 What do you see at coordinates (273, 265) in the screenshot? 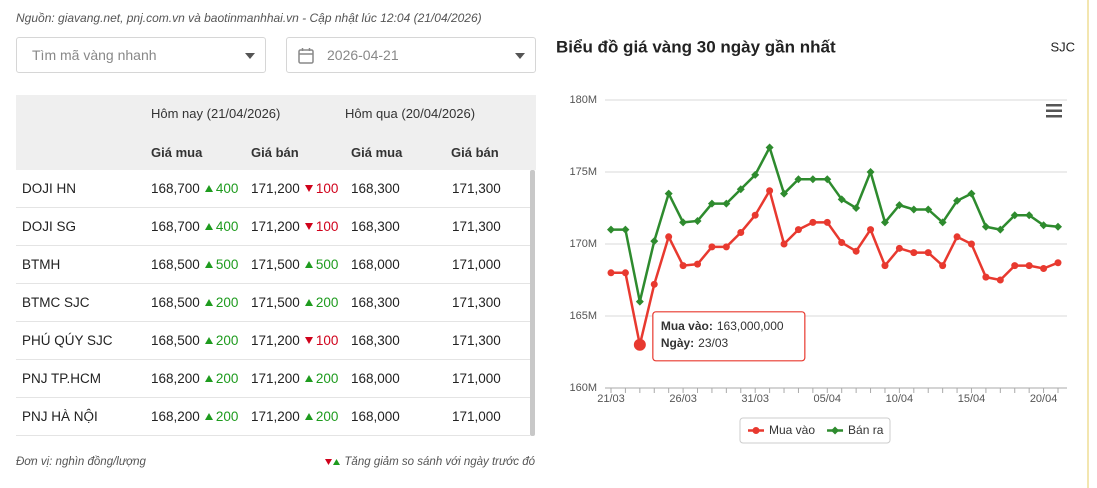
I see `table-row: BTMH 168,500 500 171,500 500 168,000 171,000` at bounding box center [273, 265].